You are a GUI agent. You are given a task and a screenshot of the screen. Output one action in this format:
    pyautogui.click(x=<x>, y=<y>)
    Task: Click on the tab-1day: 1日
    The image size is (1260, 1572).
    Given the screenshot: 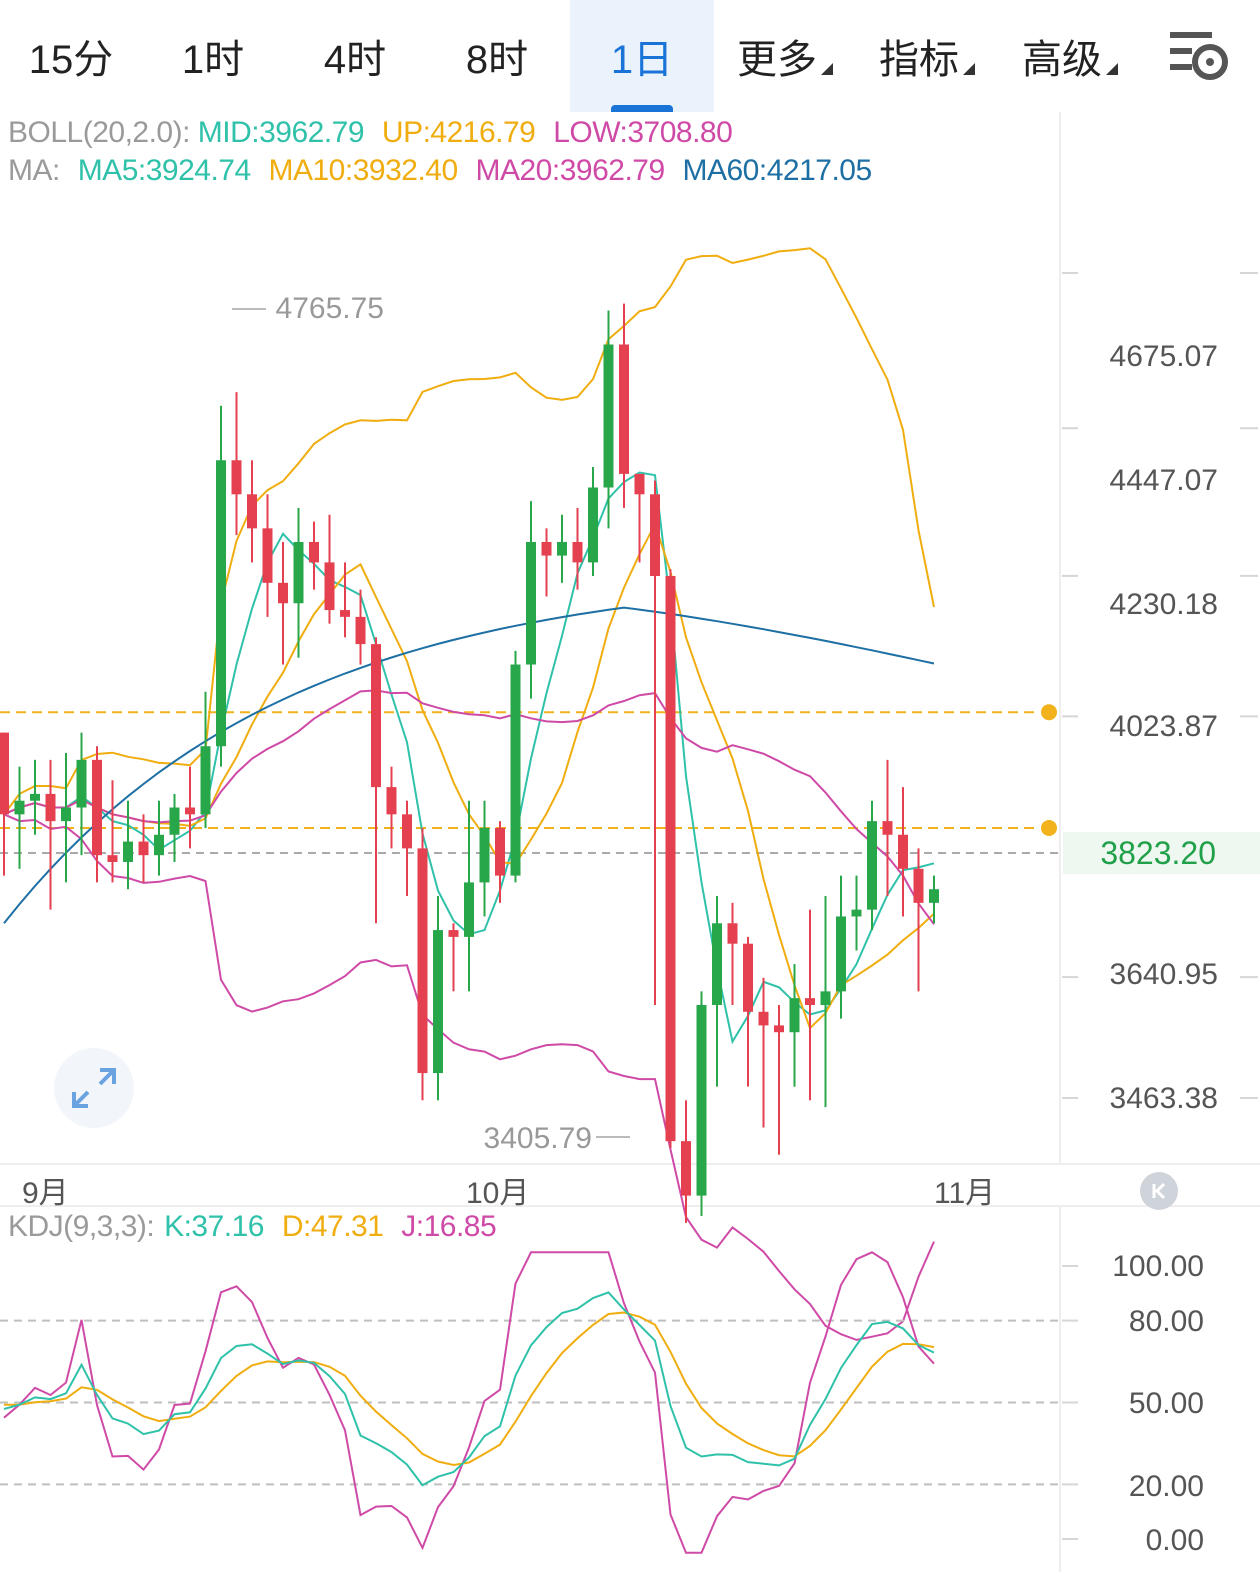 What is the action you would take?
    pyautogui.click(x=642, y=56)
    